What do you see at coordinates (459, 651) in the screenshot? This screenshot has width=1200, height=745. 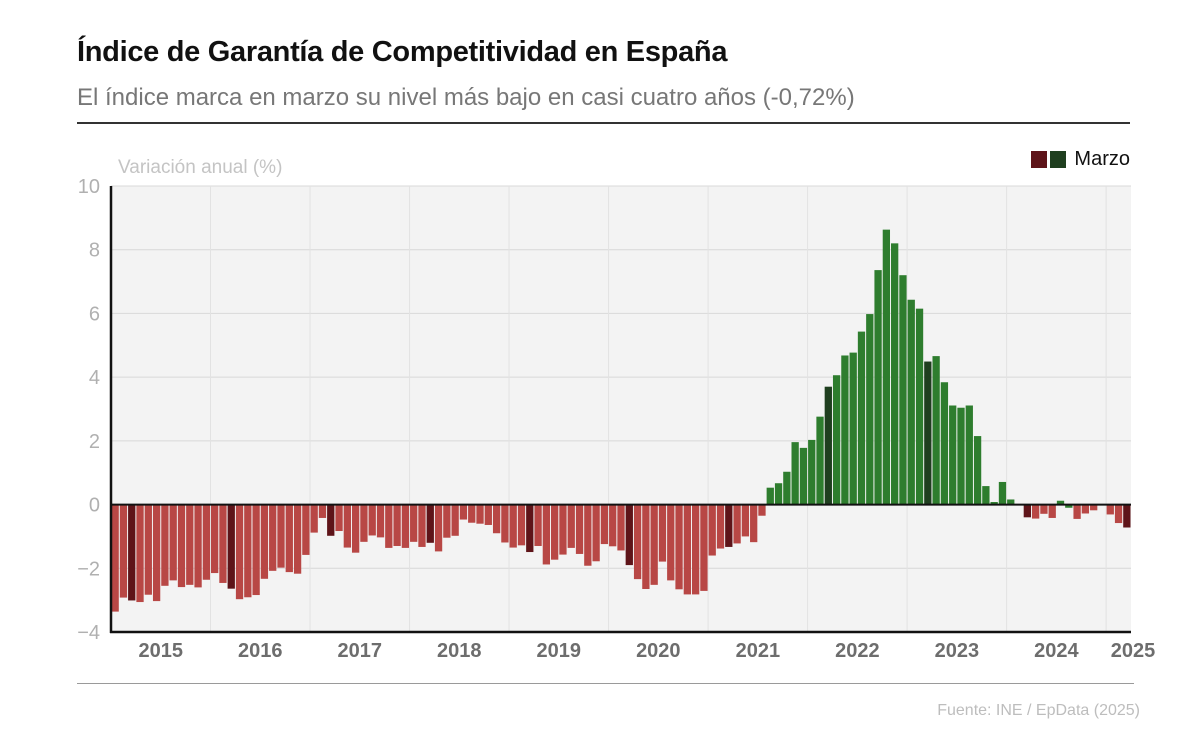 I see `x-tick-label: 2018` at bounding box center [459, 651].